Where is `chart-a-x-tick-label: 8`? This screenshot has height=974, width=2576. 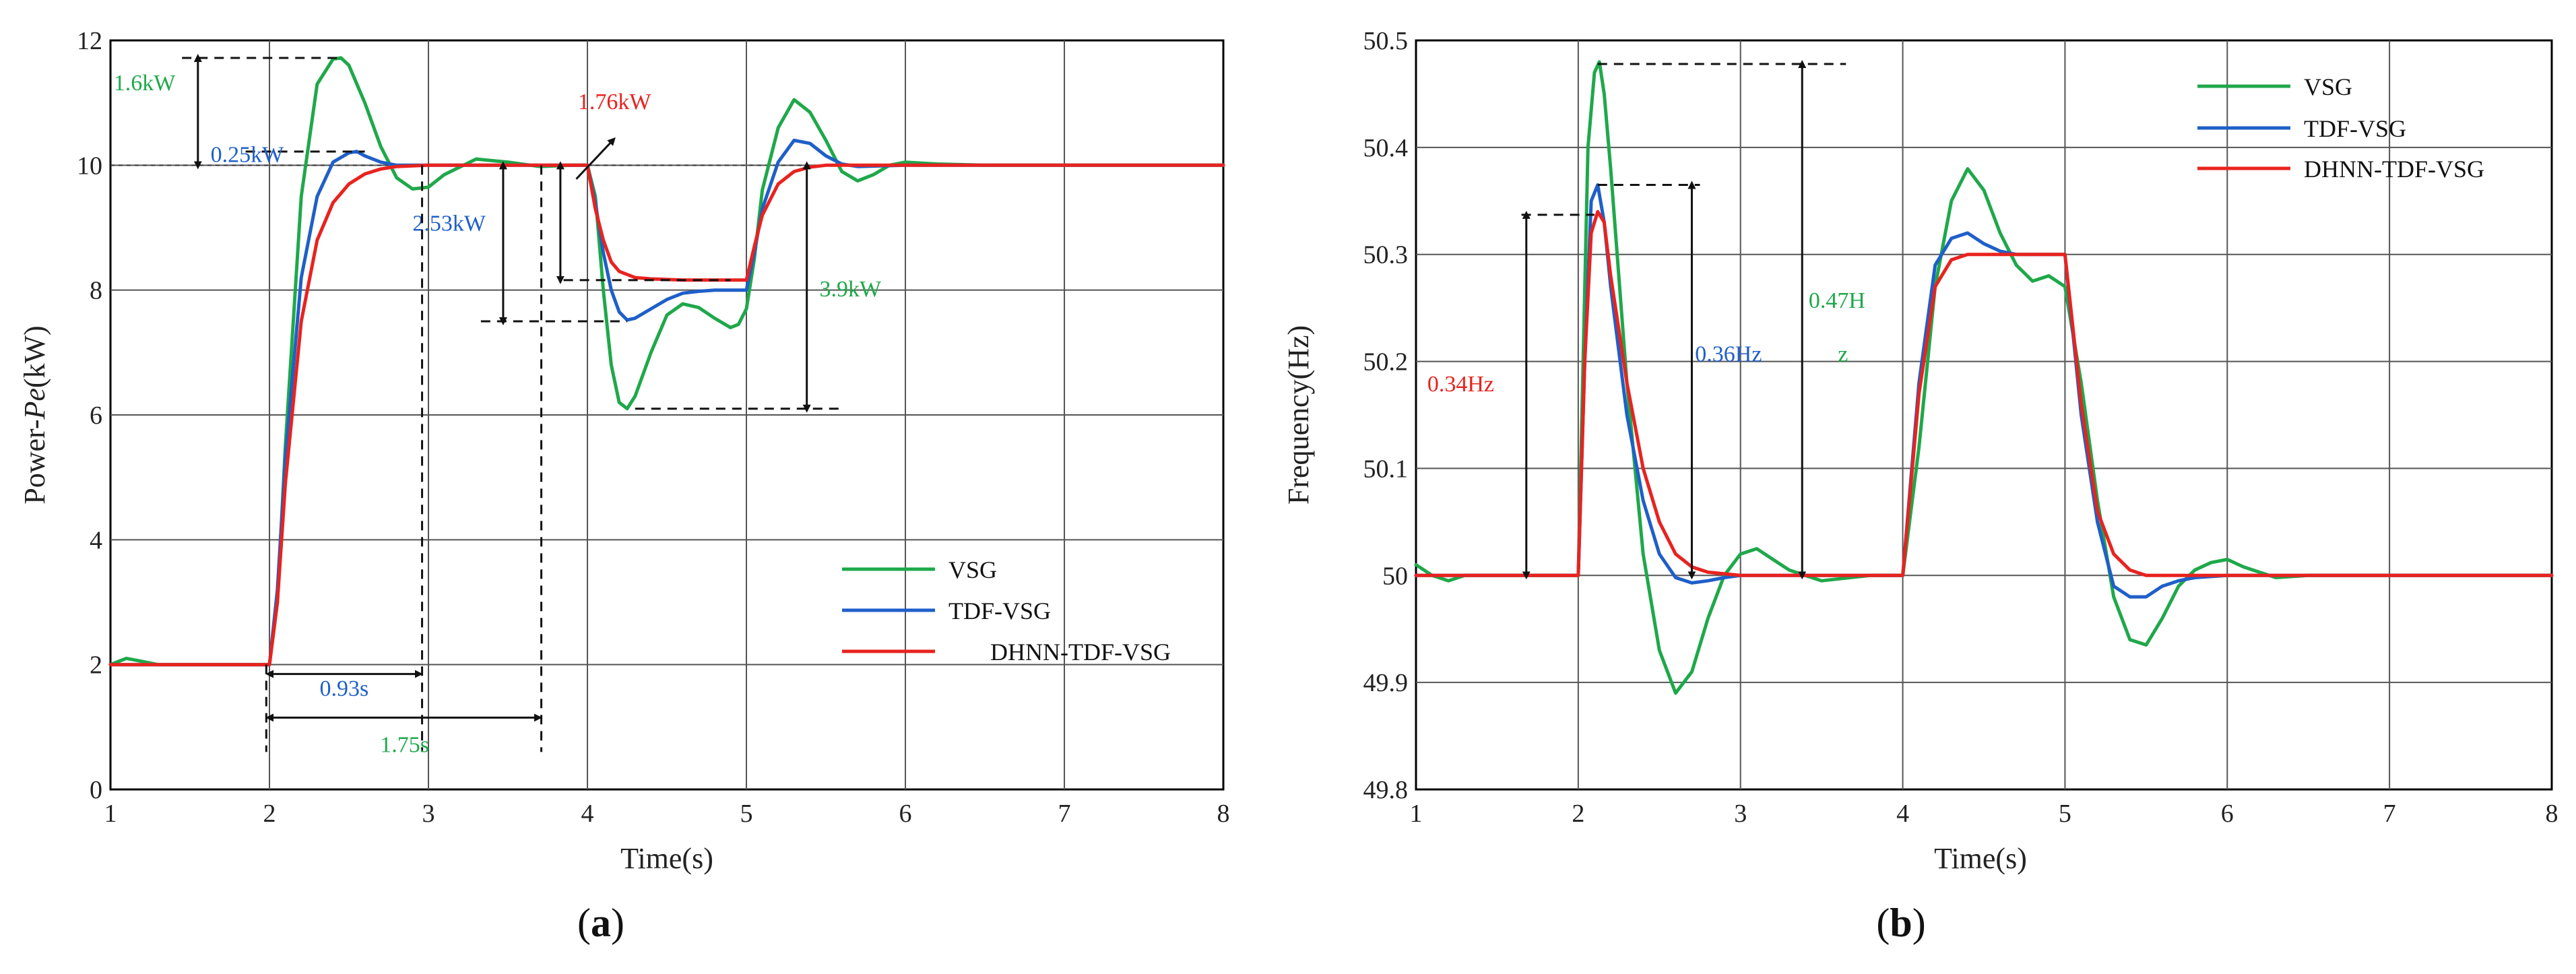 chart-a-x-tick-label: 8 is located at coordinates (1223, 814).